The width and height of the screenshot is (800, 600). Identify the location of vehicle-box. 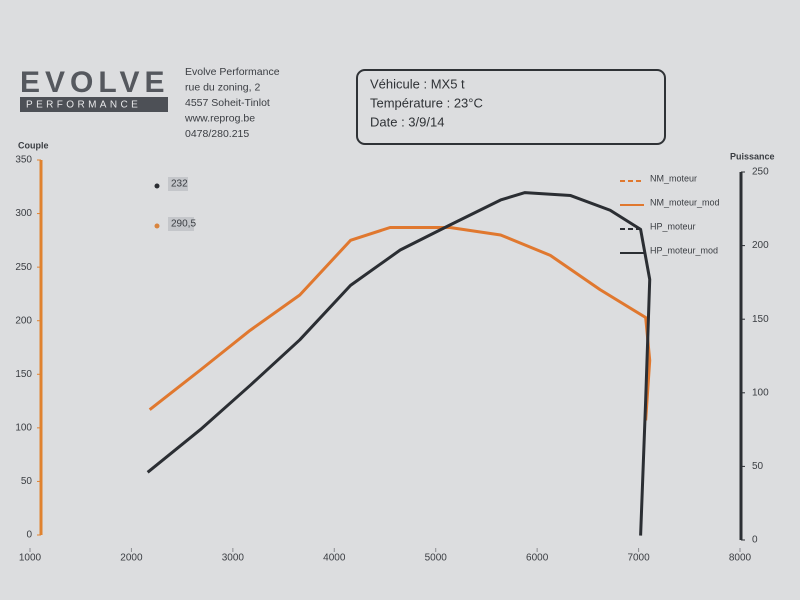
(511, 107).